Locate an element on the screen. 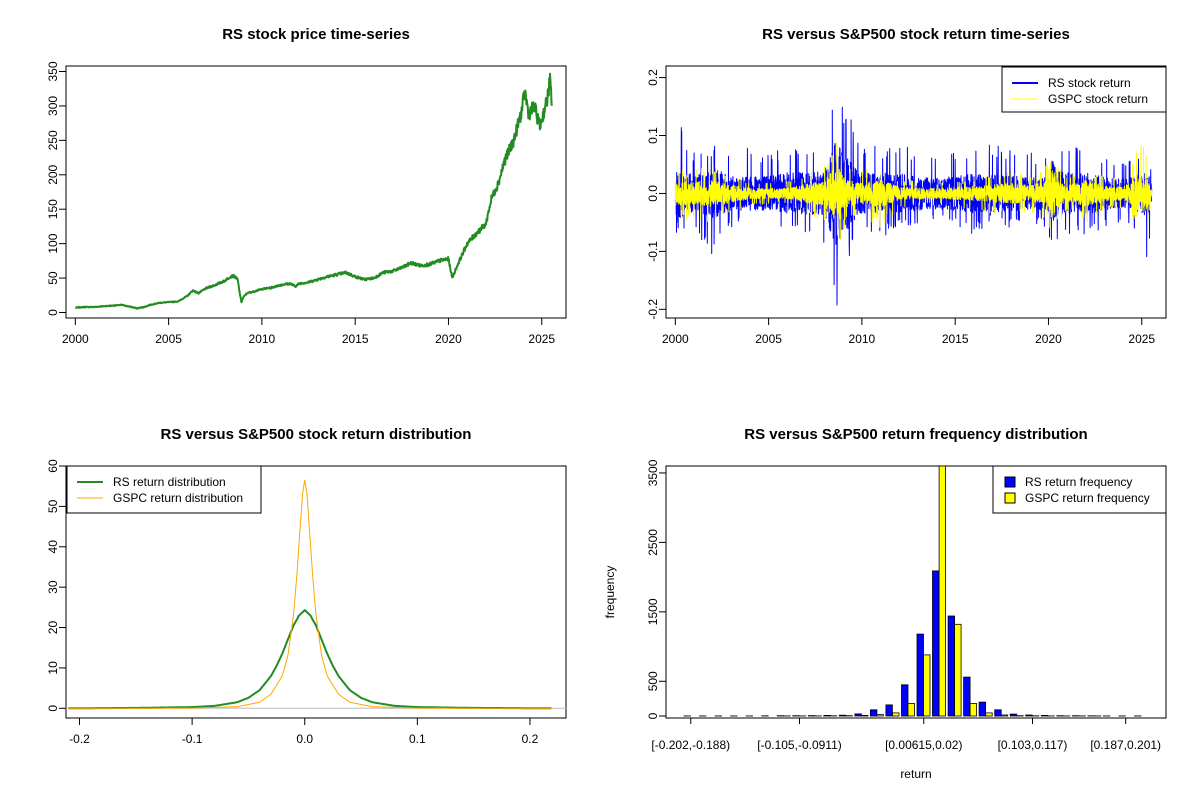  y-axis-label: frequency is located at coordinates (610, 592).